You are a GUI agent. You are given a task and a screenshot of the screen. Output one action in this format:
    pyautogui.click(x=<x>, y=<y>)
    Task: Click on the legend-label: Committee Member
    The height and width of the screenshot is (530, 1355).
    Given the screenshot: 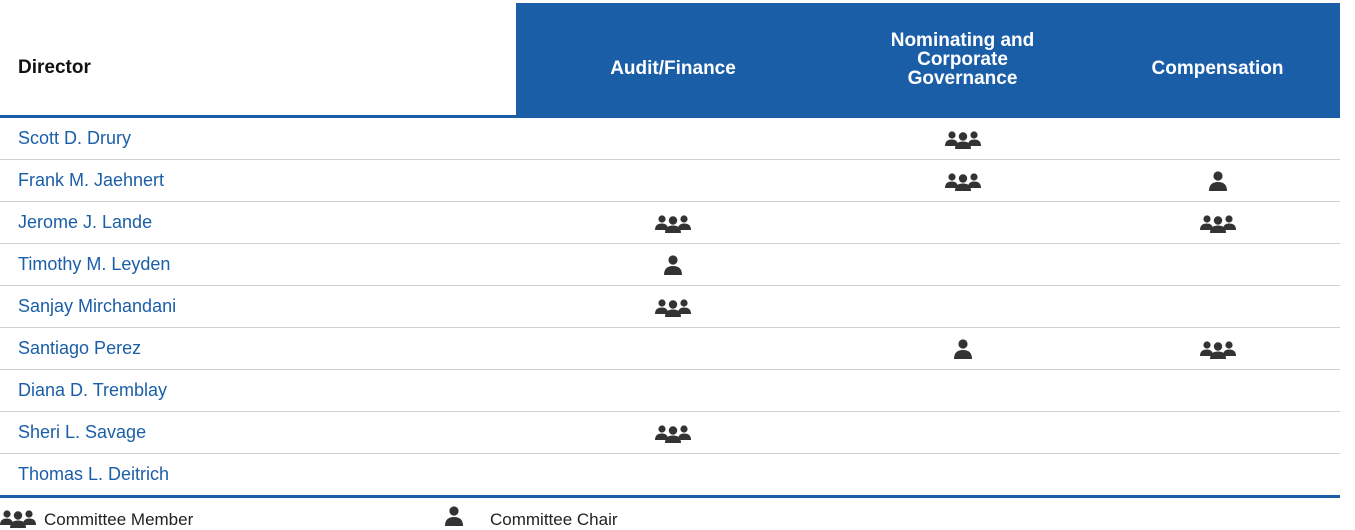 What is the action you would take?
    pyautogui.click(x=119, y=519)
    